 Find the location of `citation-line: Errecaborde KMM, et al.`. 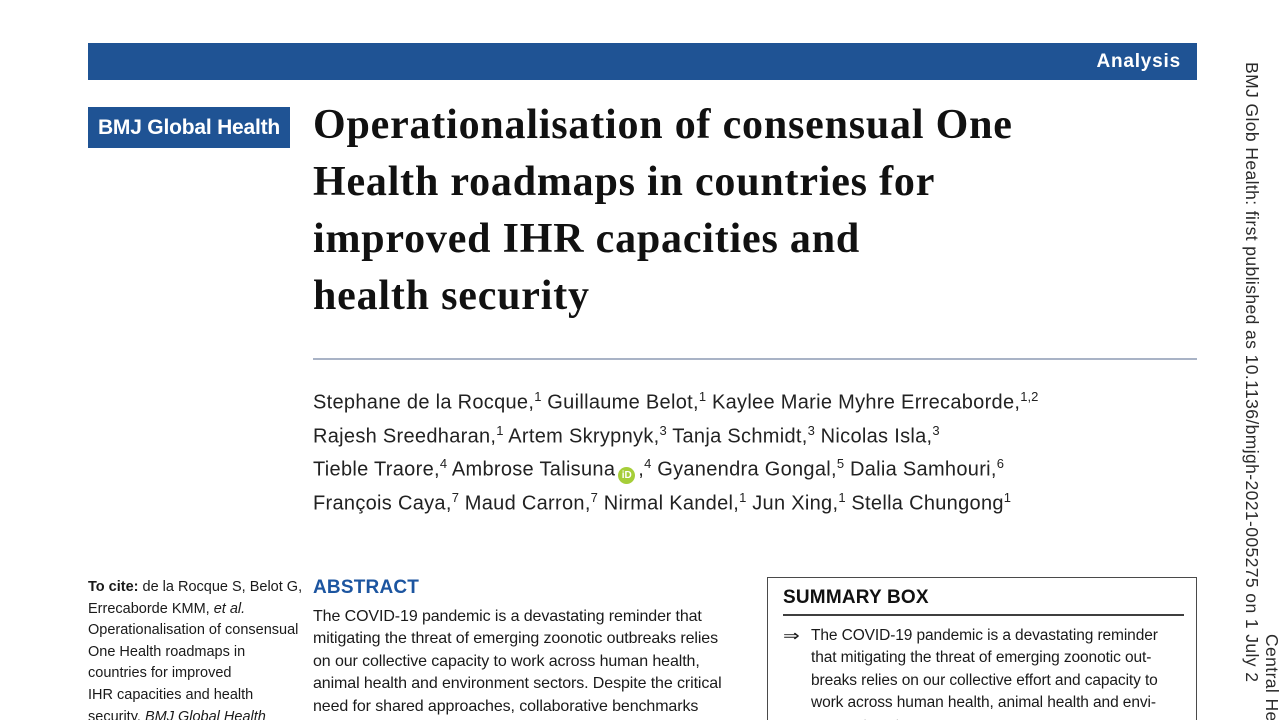

citation-line: Errecaborde KMM, et al. is located at coordinates (167, 608).